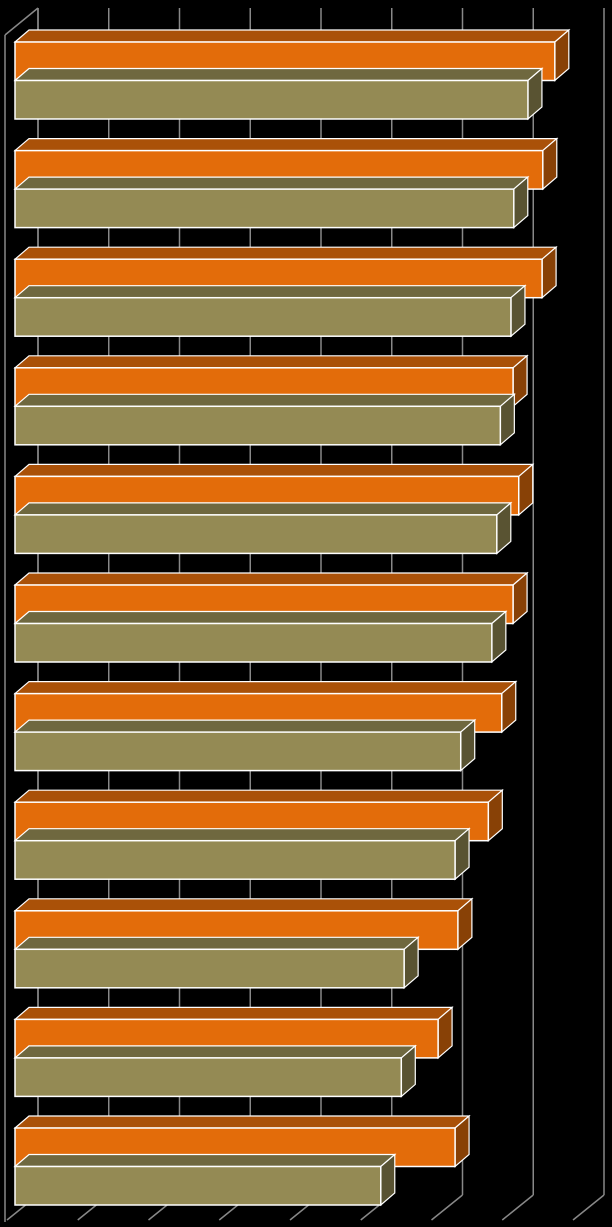 Image resolution: width=612 pixels, height=1227 pixels. Describe the element at coordinates (21, 21) in the screenshot. I see `side-wall-top` at that location.